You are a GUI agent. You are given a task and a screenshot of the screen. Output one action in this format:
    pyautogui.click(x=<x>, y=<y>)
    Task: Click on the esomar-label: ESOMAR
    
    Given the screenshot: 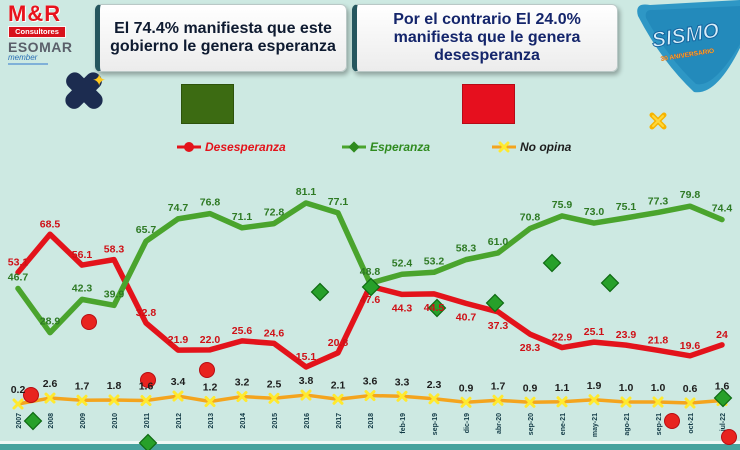 What is the action you would take?
    pyautogui.click(x=40, y=46)
    